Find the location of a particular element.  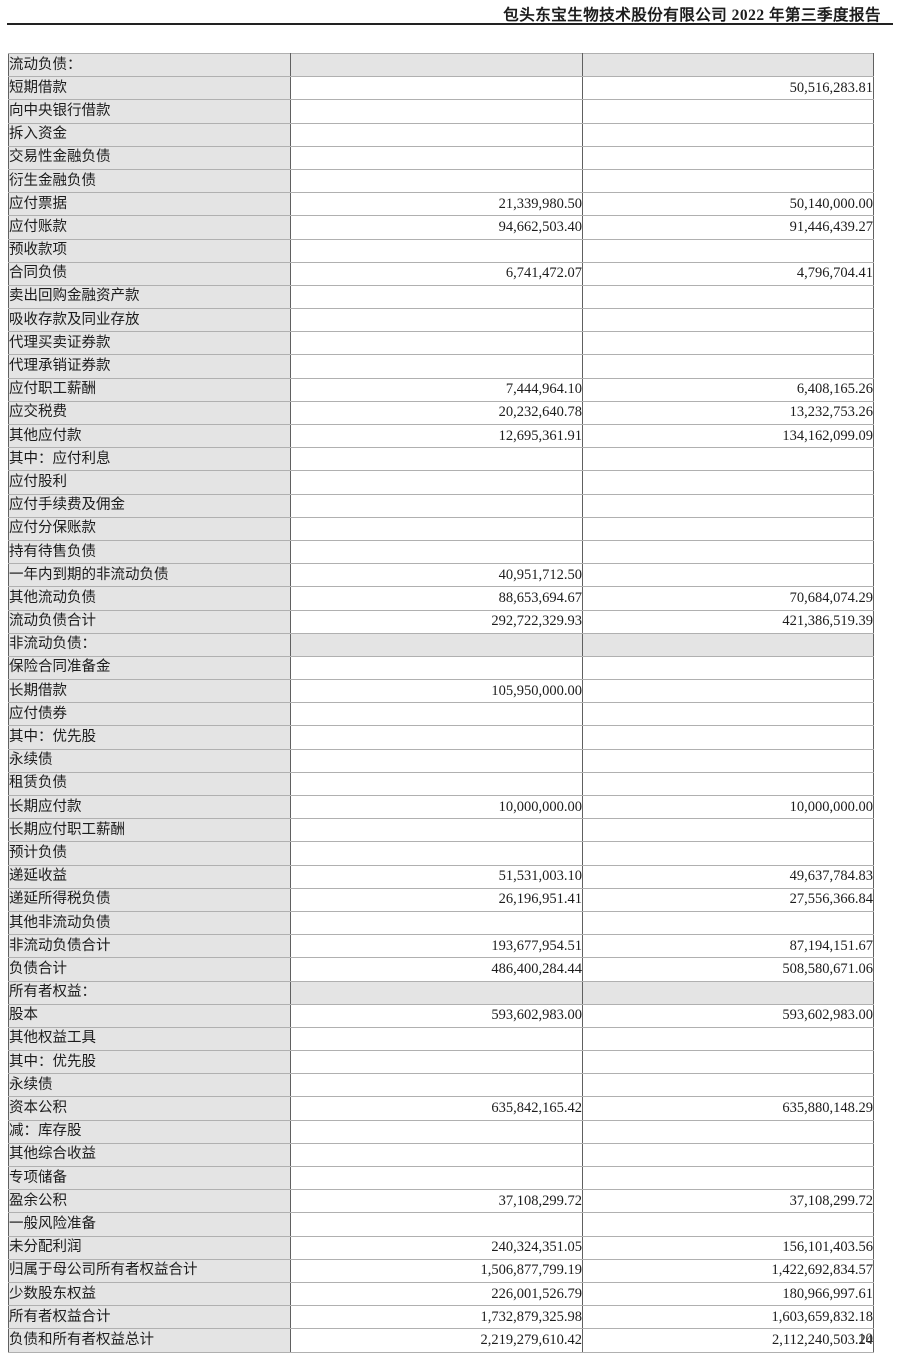

table-row: 未分配利润 240,324,351.05 156,101,403.56 is located at coordinates (441, 1247).